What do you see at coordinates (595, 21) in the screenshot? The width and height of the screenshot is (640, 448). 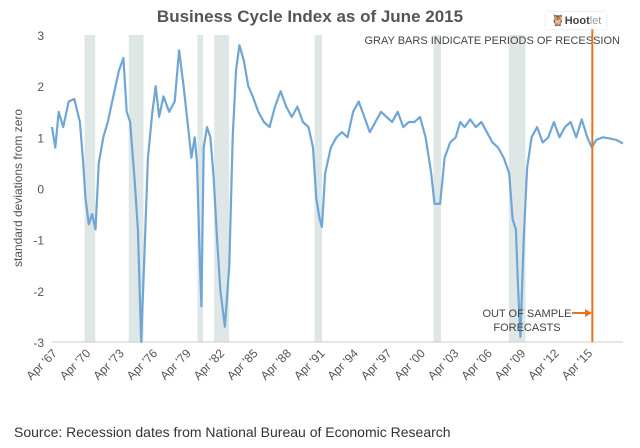 I see `brand-suffix: let` at bounding box center [595, 21].